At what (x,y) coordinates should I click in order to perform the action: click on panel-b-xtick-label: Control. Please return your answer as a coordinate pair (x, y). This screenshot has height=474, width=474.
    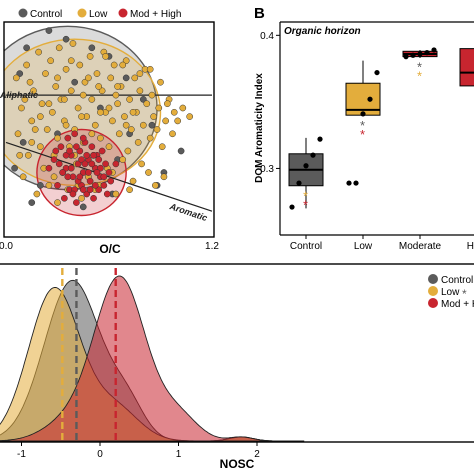
    Looking at the image, I should click on (306, 246).